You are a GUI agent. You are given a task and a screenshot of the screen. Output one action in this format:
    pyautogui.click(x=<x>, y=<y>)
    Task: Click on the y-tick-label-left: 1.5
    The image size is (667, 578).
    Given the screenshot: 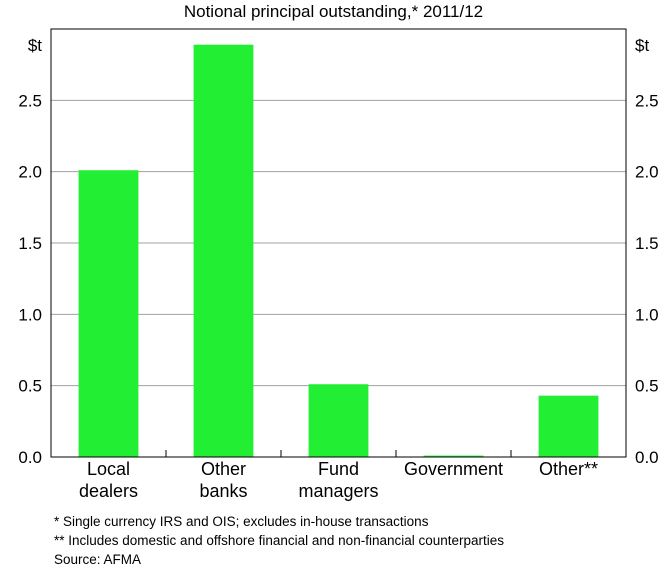 What is the action you would take?
    pyautogui.click(x=30, y=243)
    